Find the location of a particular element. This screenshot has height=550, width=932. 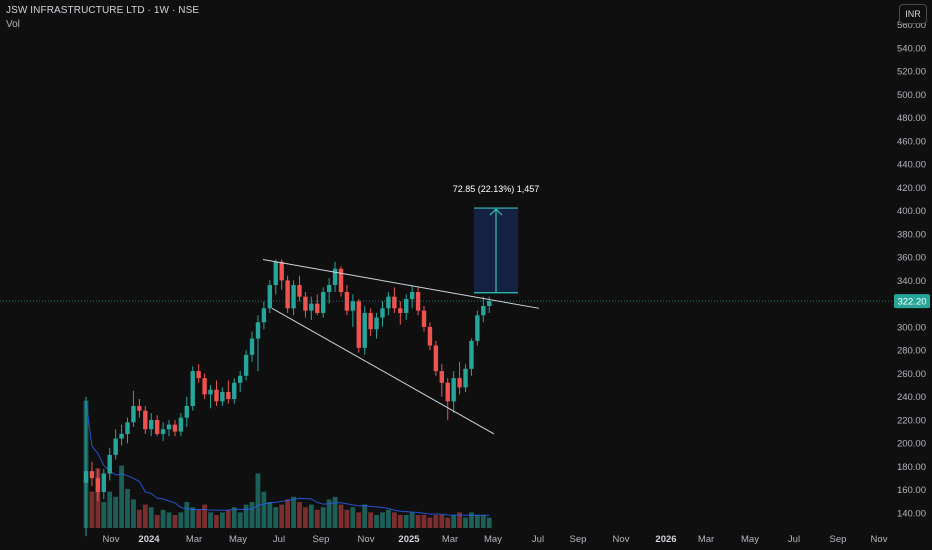

y-tick-label: 340.00 is located at coordinates (911, 281).